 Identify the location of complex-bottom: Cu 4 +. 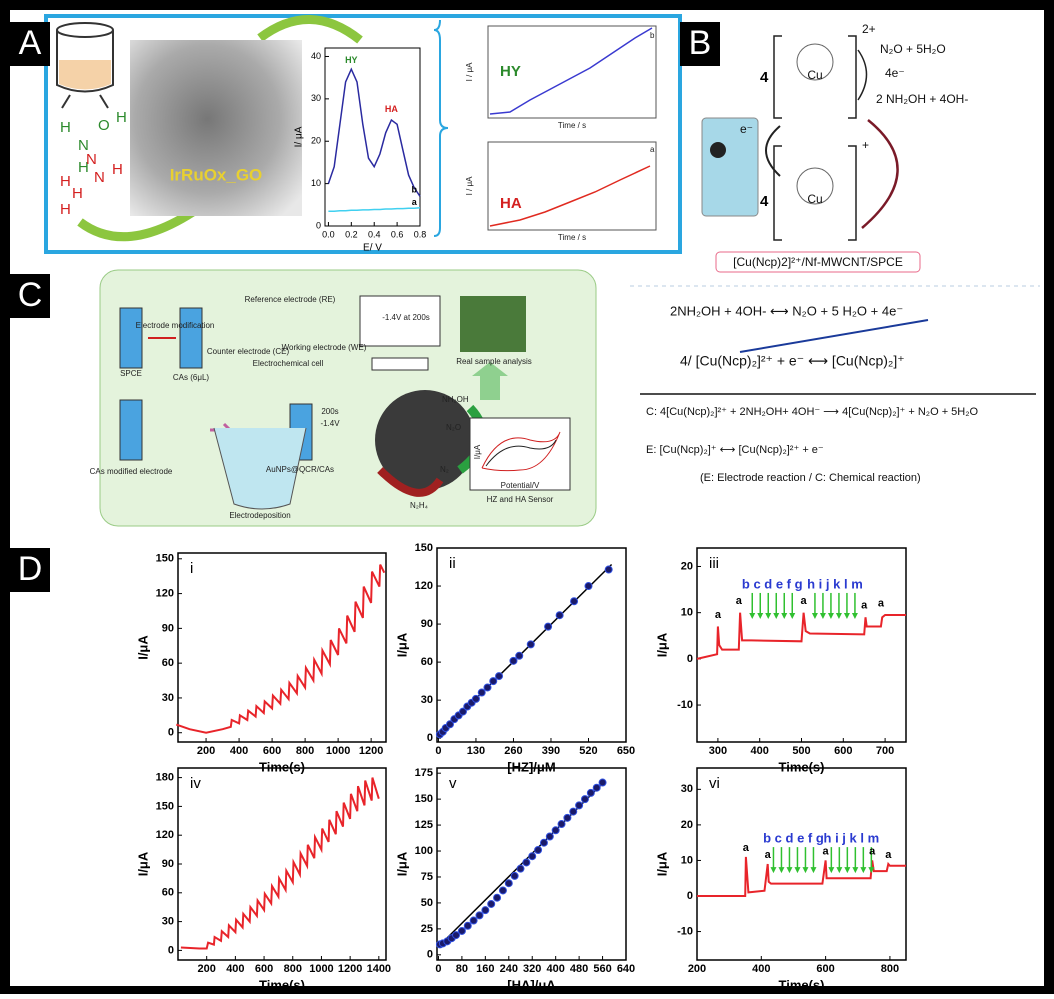
(814, 189).